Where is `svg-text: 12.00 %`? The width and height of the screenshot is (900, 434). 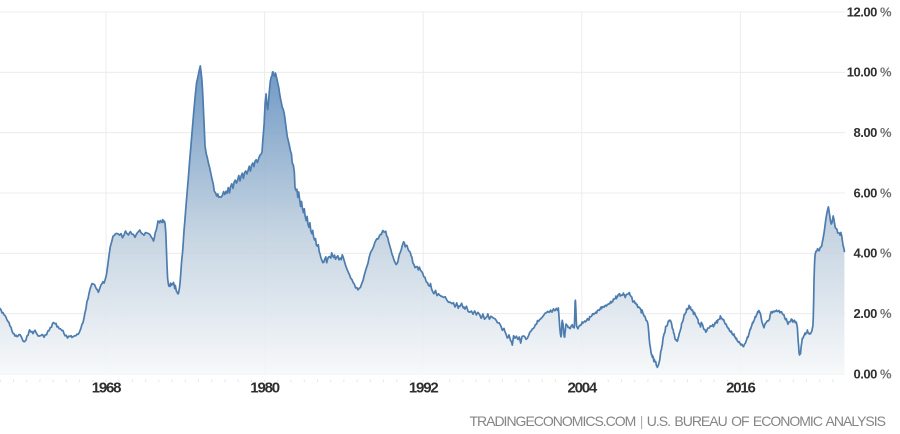 svg-text: 12.00 % is located at coordinates (869, 11).